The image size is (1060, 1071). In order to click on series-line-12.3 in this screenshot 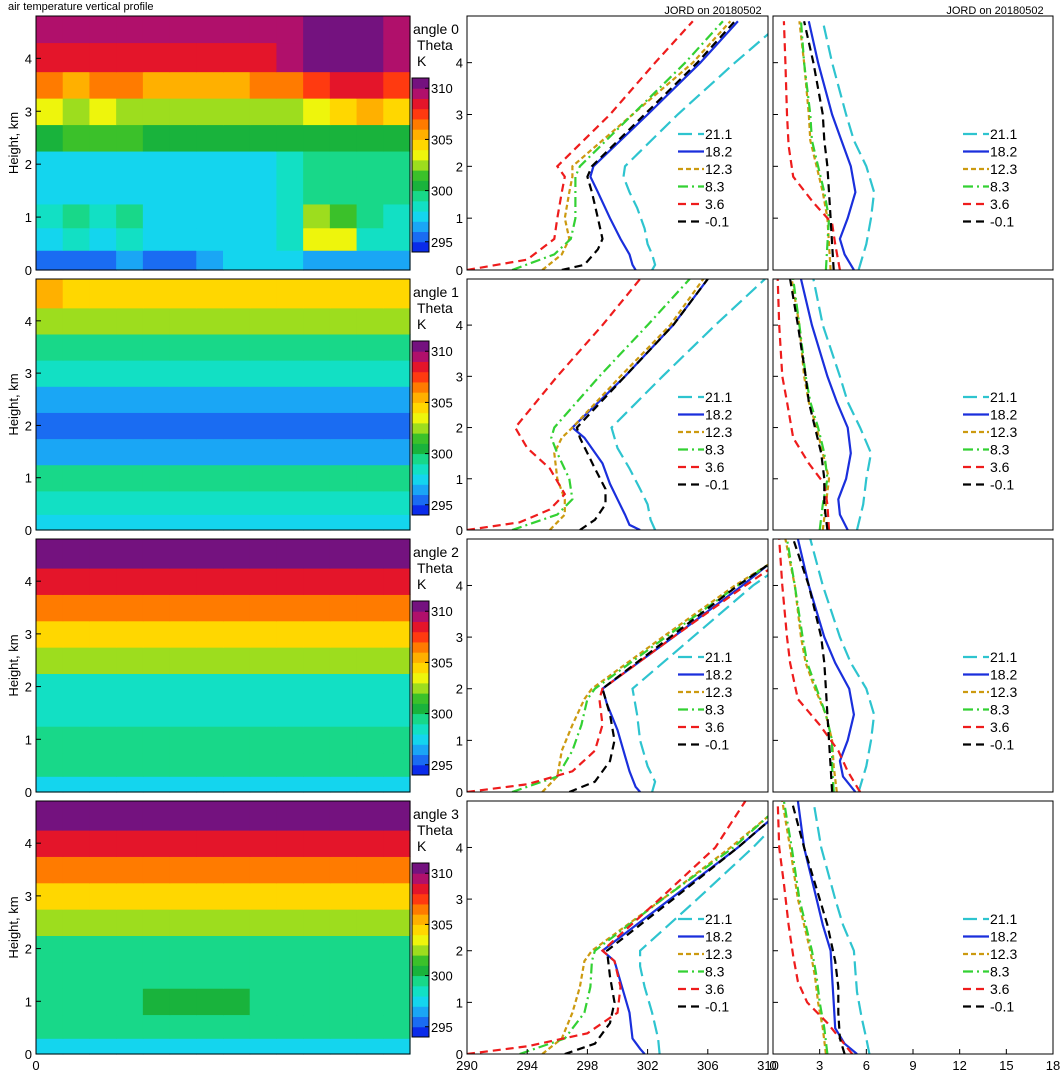, I will do `click(654, 934)`.